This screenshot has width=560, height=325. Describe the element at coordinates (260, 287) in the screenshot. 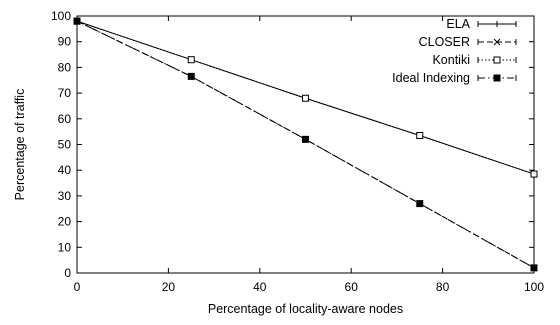

I see `x-tick-label: 40` at that location.